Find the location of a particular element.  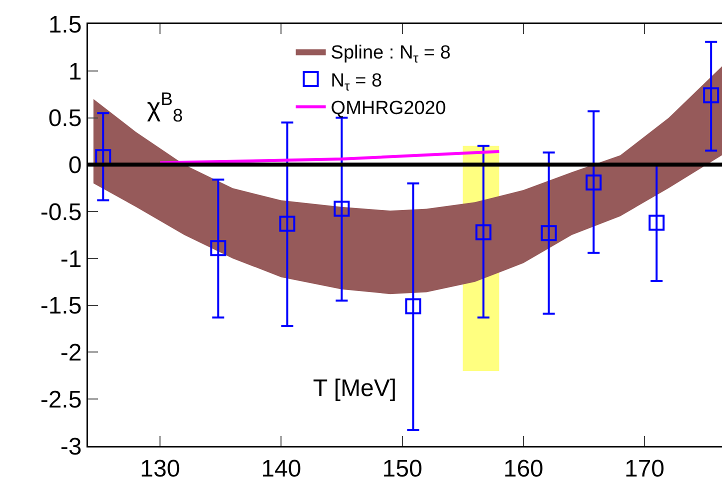

y-tick-label: -0.5 is located at coordinates (61, 212).